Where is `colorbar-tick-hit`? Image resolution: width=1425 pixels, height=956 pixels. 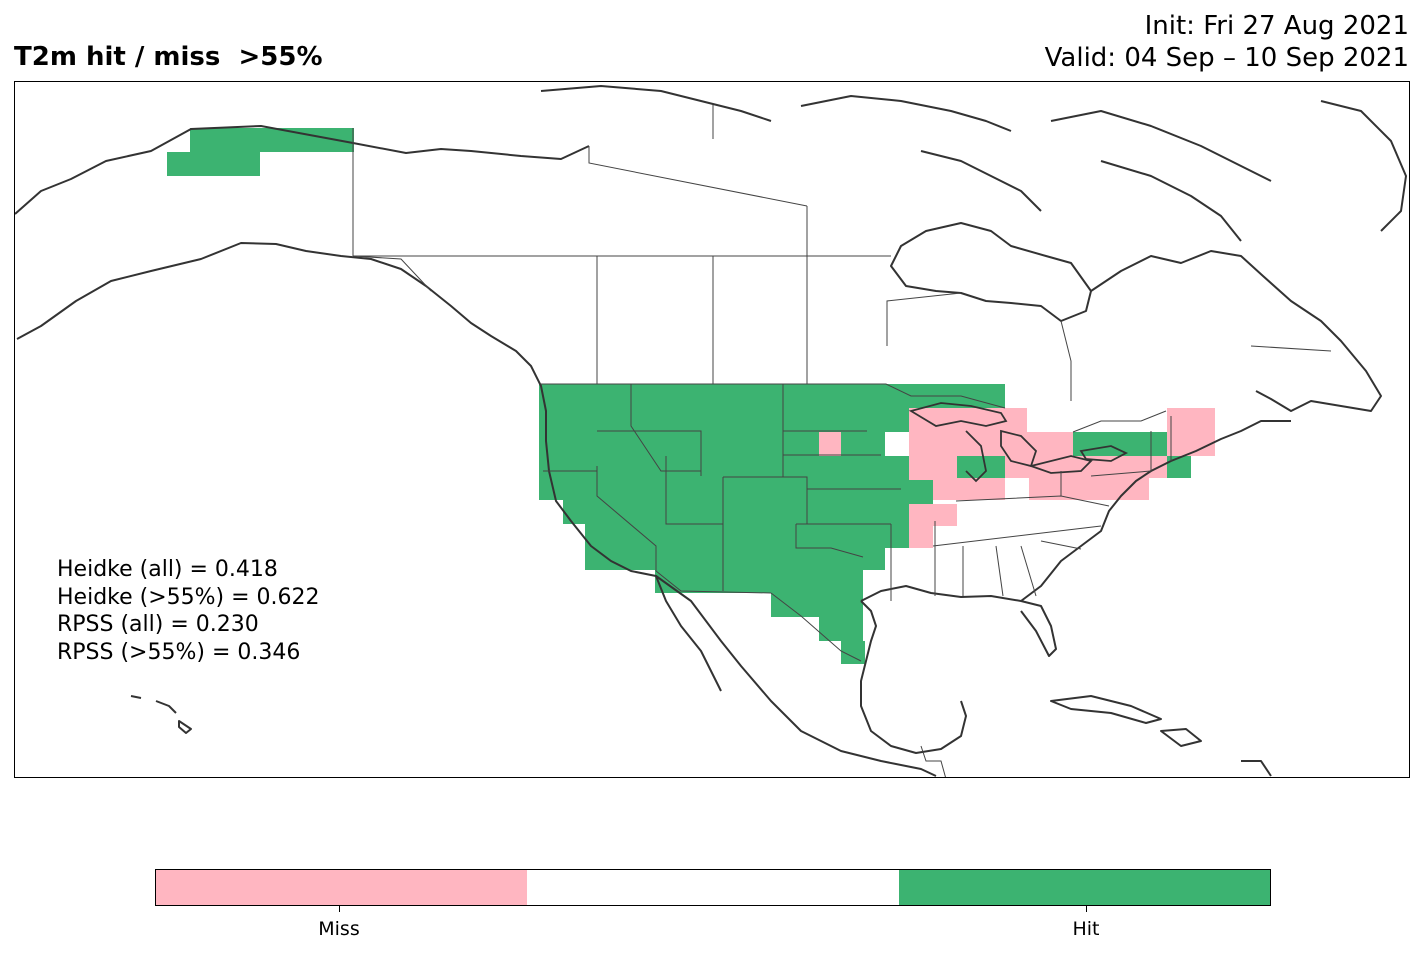
colorbar-tick-hit is located at coordinates (1086, 909).